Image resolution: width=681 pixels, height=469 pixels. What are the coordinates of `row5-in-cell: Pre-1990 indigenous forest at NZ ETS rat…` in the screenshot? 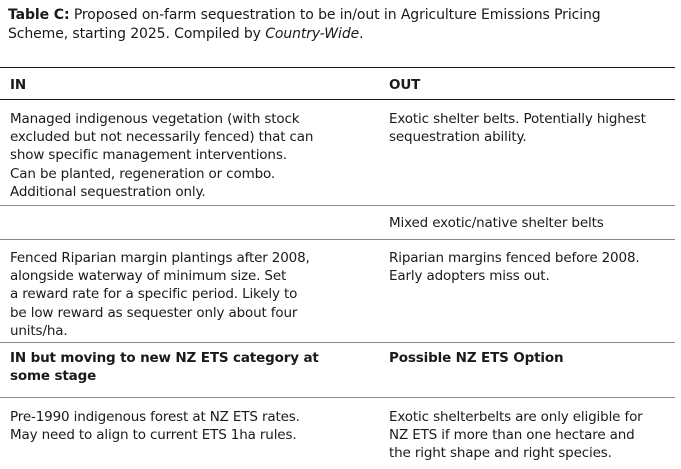 It's located at (190, 438).